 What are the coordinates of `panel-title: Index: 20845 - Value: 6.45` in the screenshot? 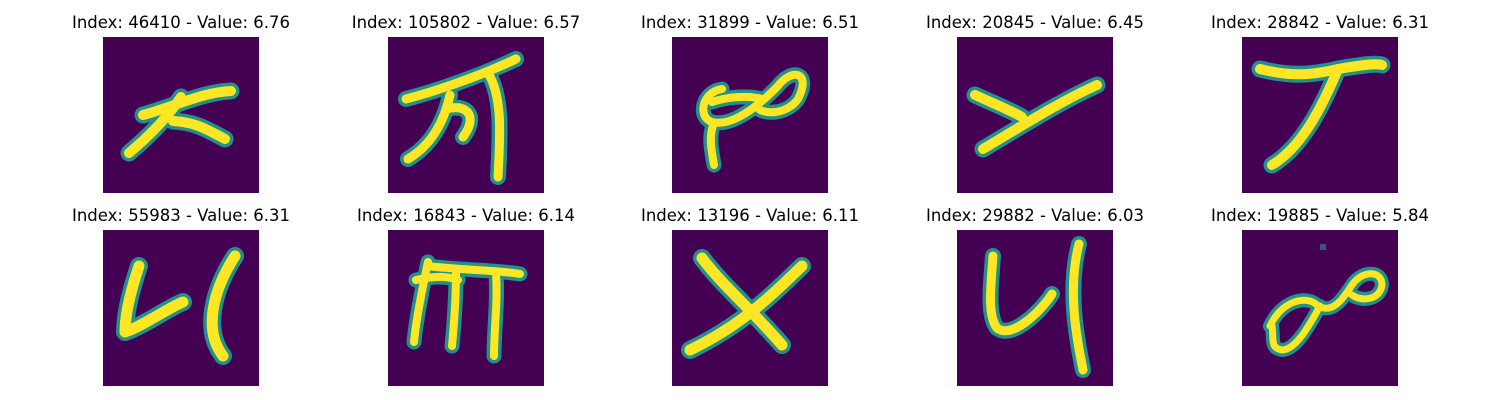 It's located at (1034, 22).